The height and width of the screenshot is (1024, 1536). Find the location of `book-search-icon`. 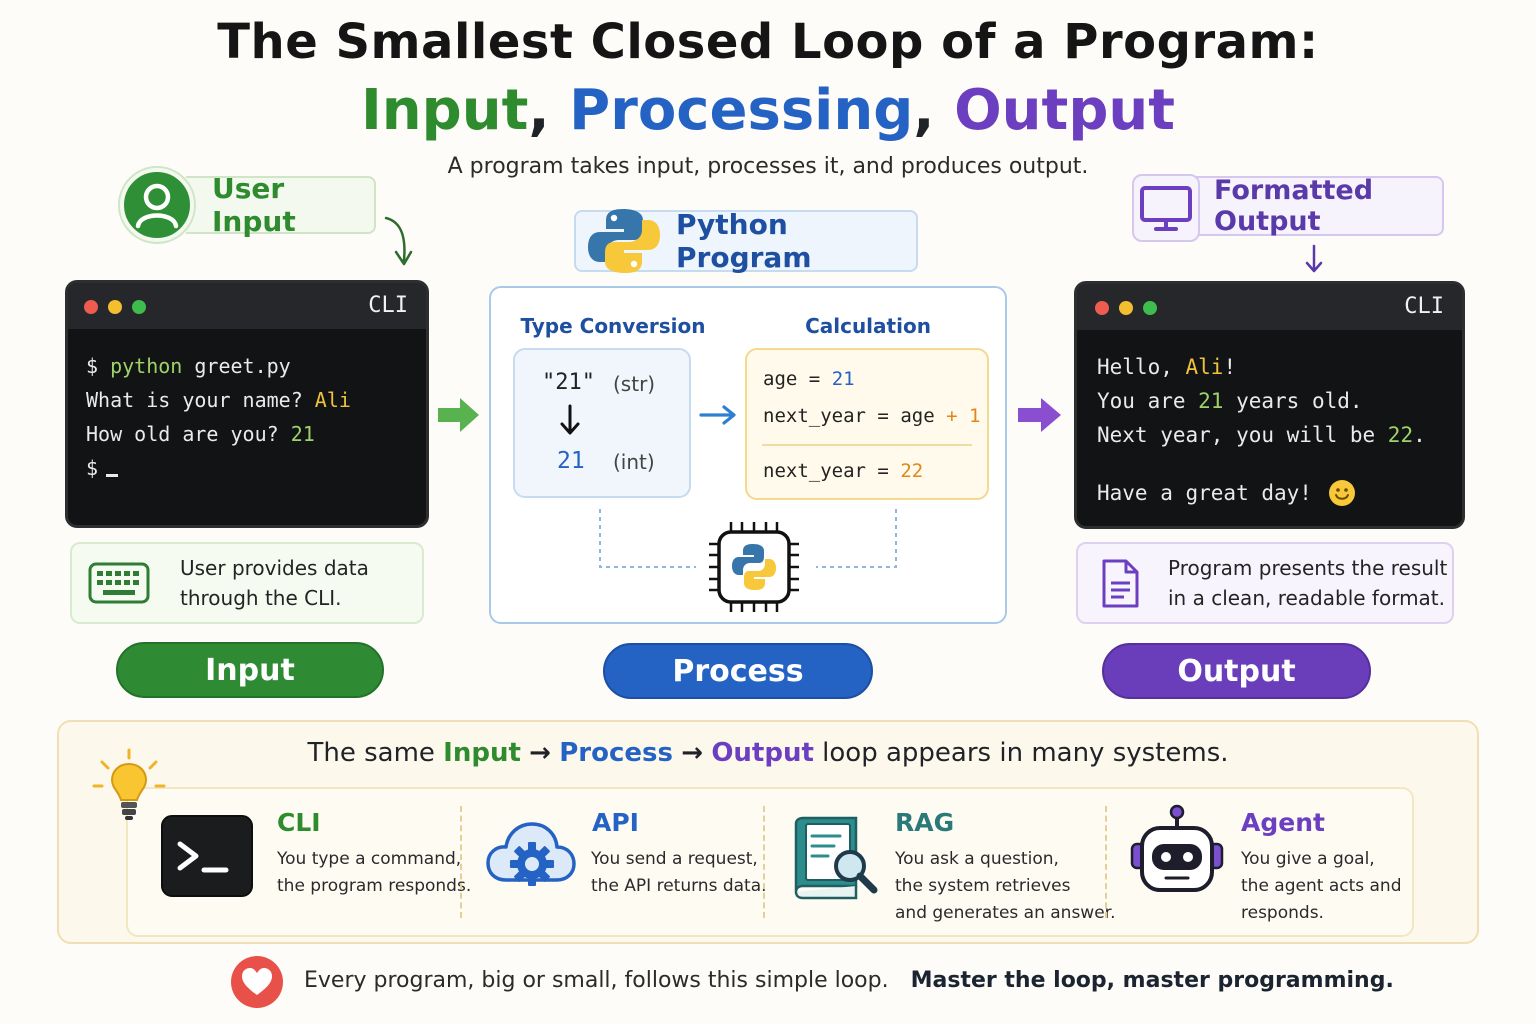

book-search-icon is located at coordinates (836, 858).